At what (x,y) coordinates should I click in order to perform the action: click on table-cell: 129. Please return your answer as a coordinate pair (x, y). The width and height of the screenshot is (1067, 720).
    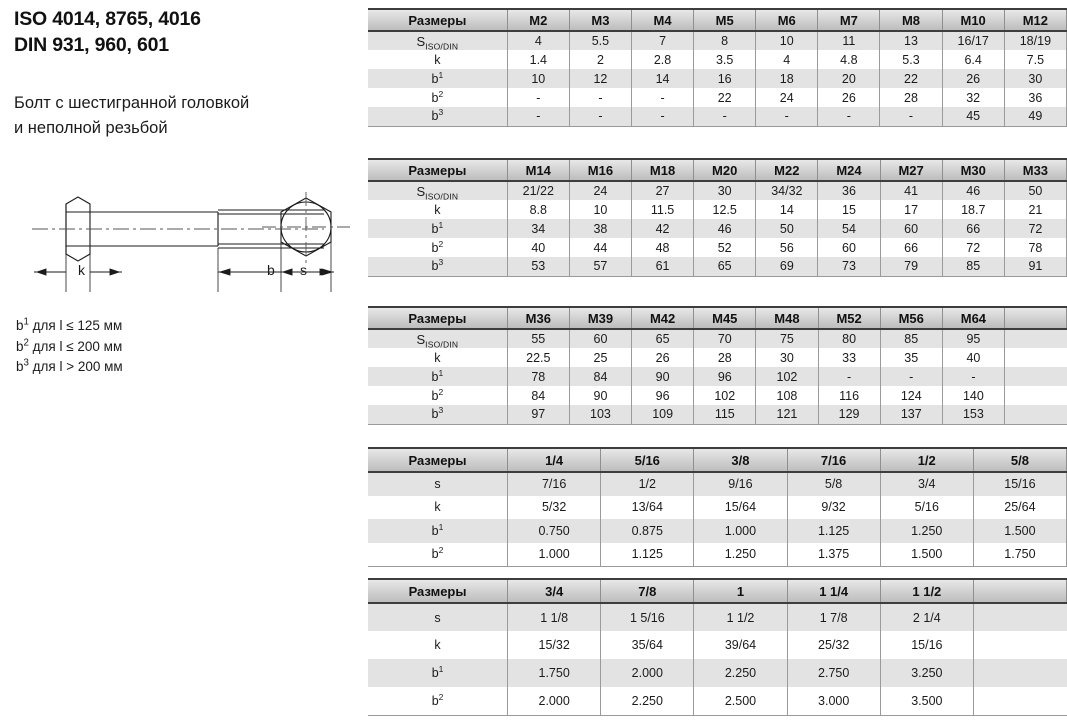
    Looking at the image, I should click on (849, 415).